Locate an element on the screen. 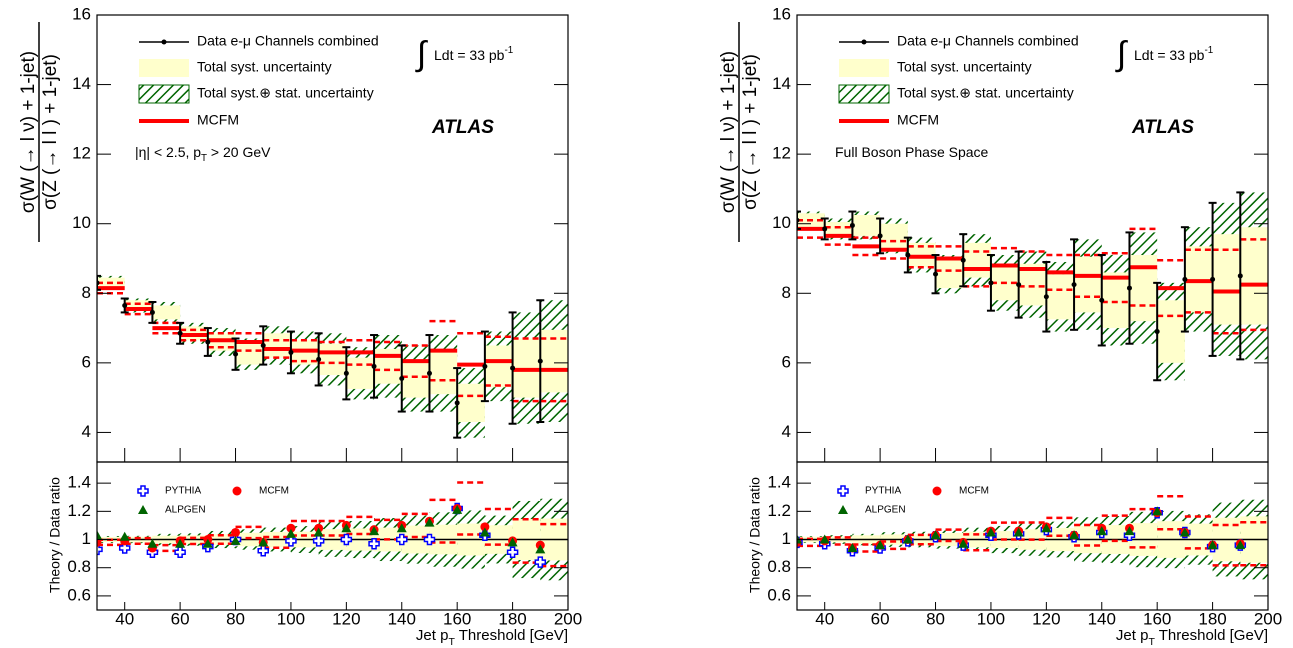  region-label: |η| < 2.5, pT > 20 GeV is located at coordinates (203, 154).